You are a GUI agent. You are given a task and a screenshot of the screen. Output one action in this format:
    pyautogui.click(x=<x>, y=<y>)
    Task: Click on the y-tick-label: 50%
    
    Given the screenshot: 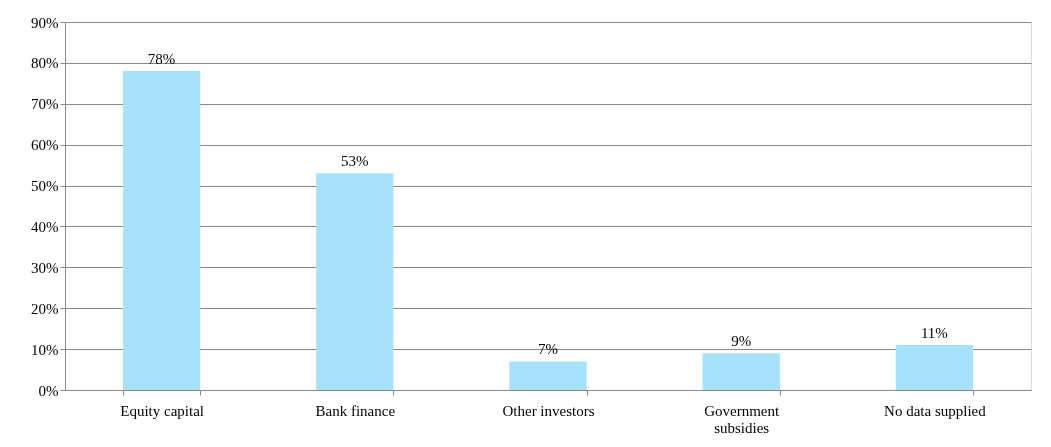 What is the action you would take?
    pyautogui.click(x=45, y=186)
    